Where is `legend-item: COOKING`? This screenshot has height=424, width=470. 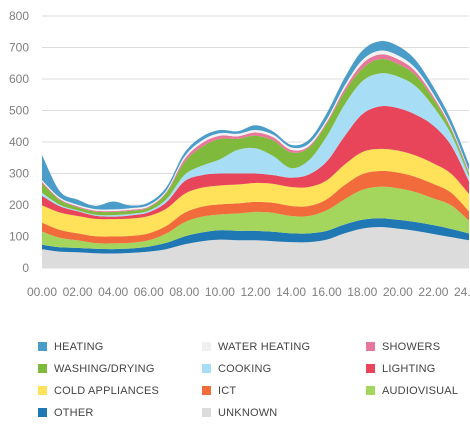 legend-item: COOKING is located at coordinates (284, 368).